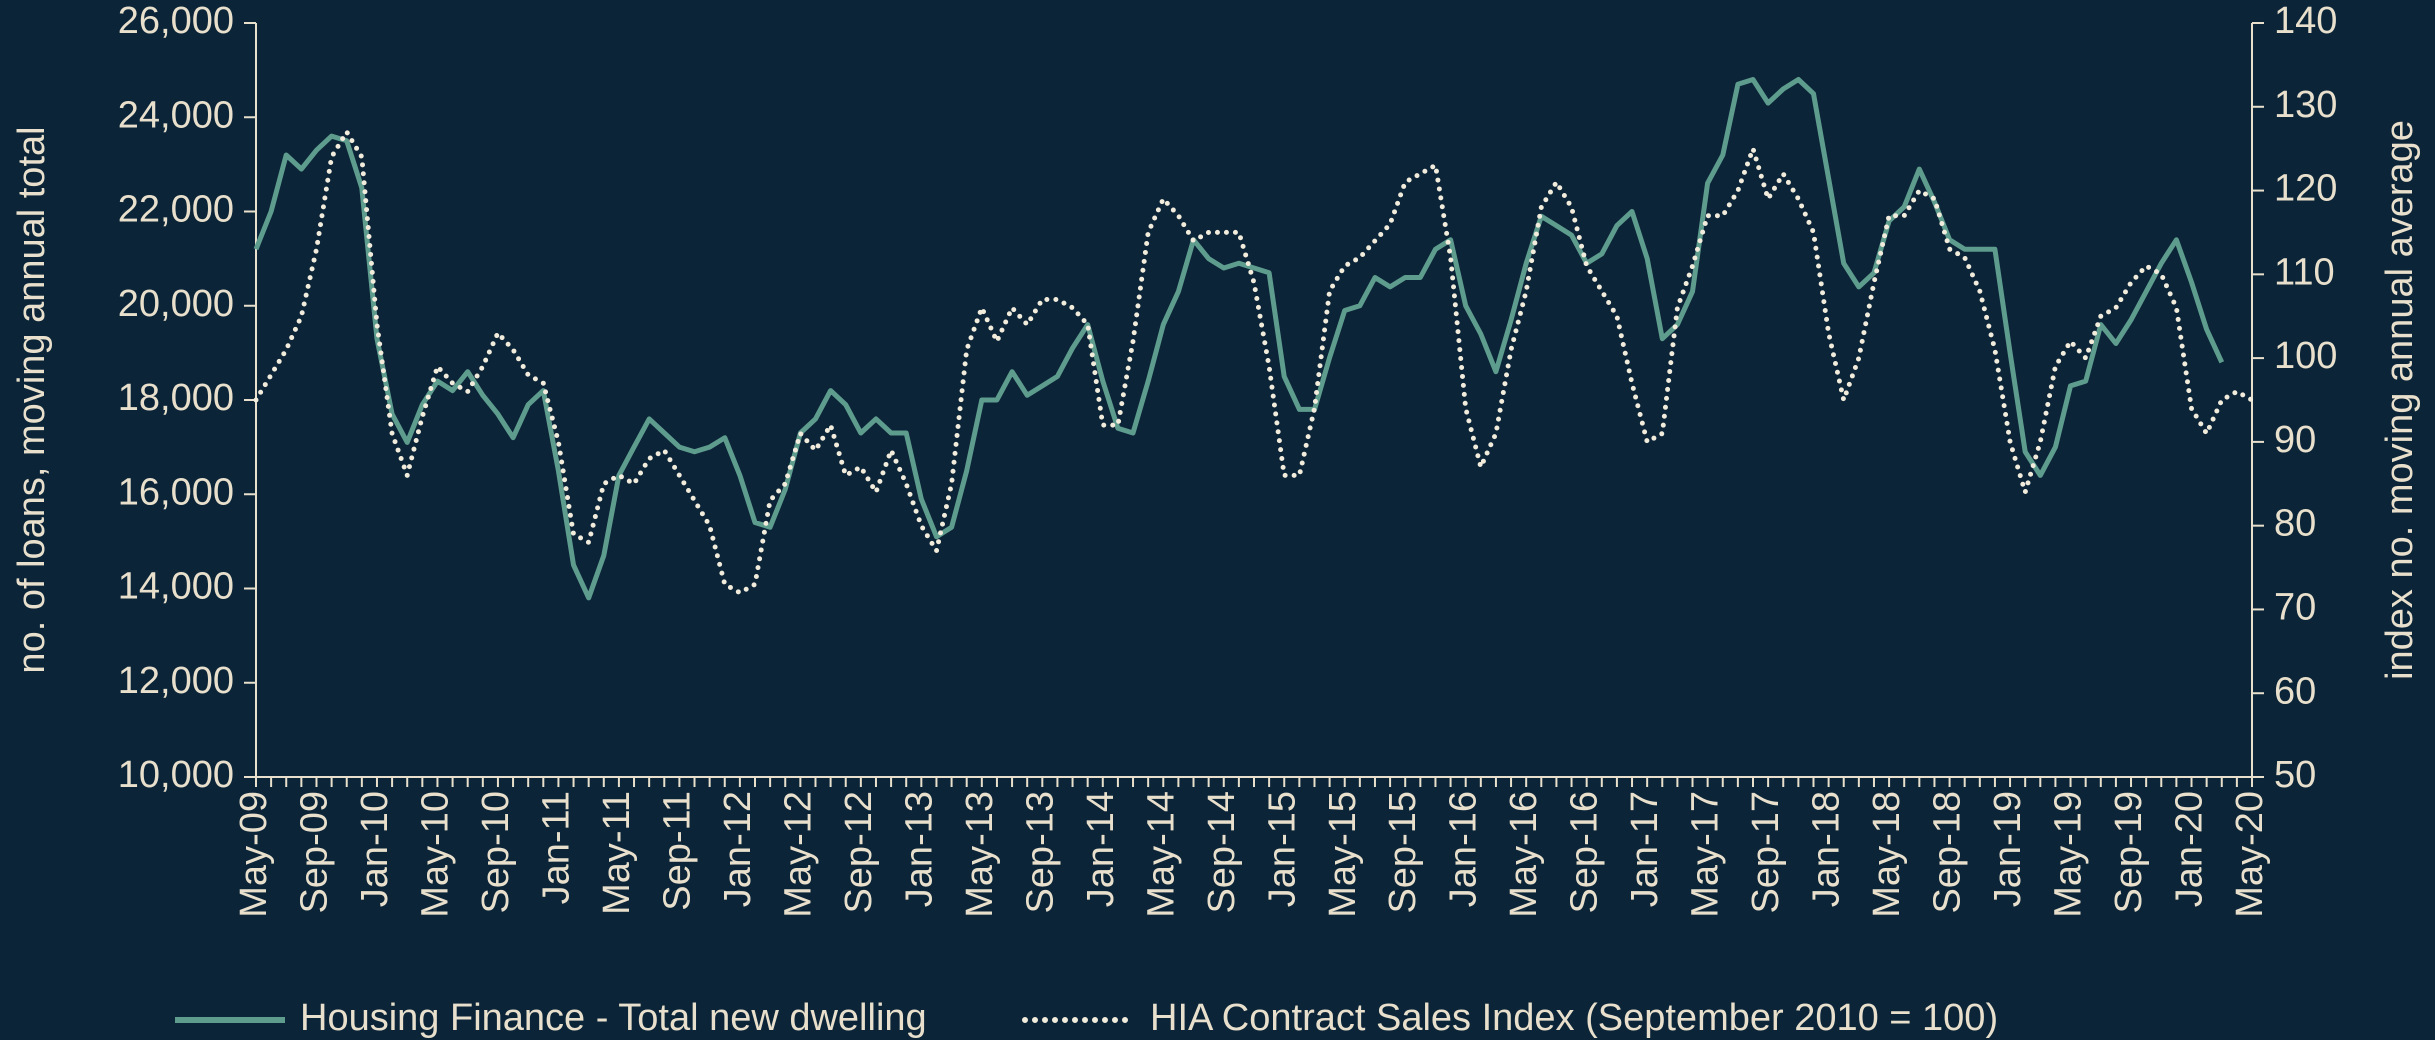 The width and height of the screenshot is (2435, 1040). Describe the element at coordinates (2295, 775) in the screenshot. I see `y2-tick-label: 50` at that location.